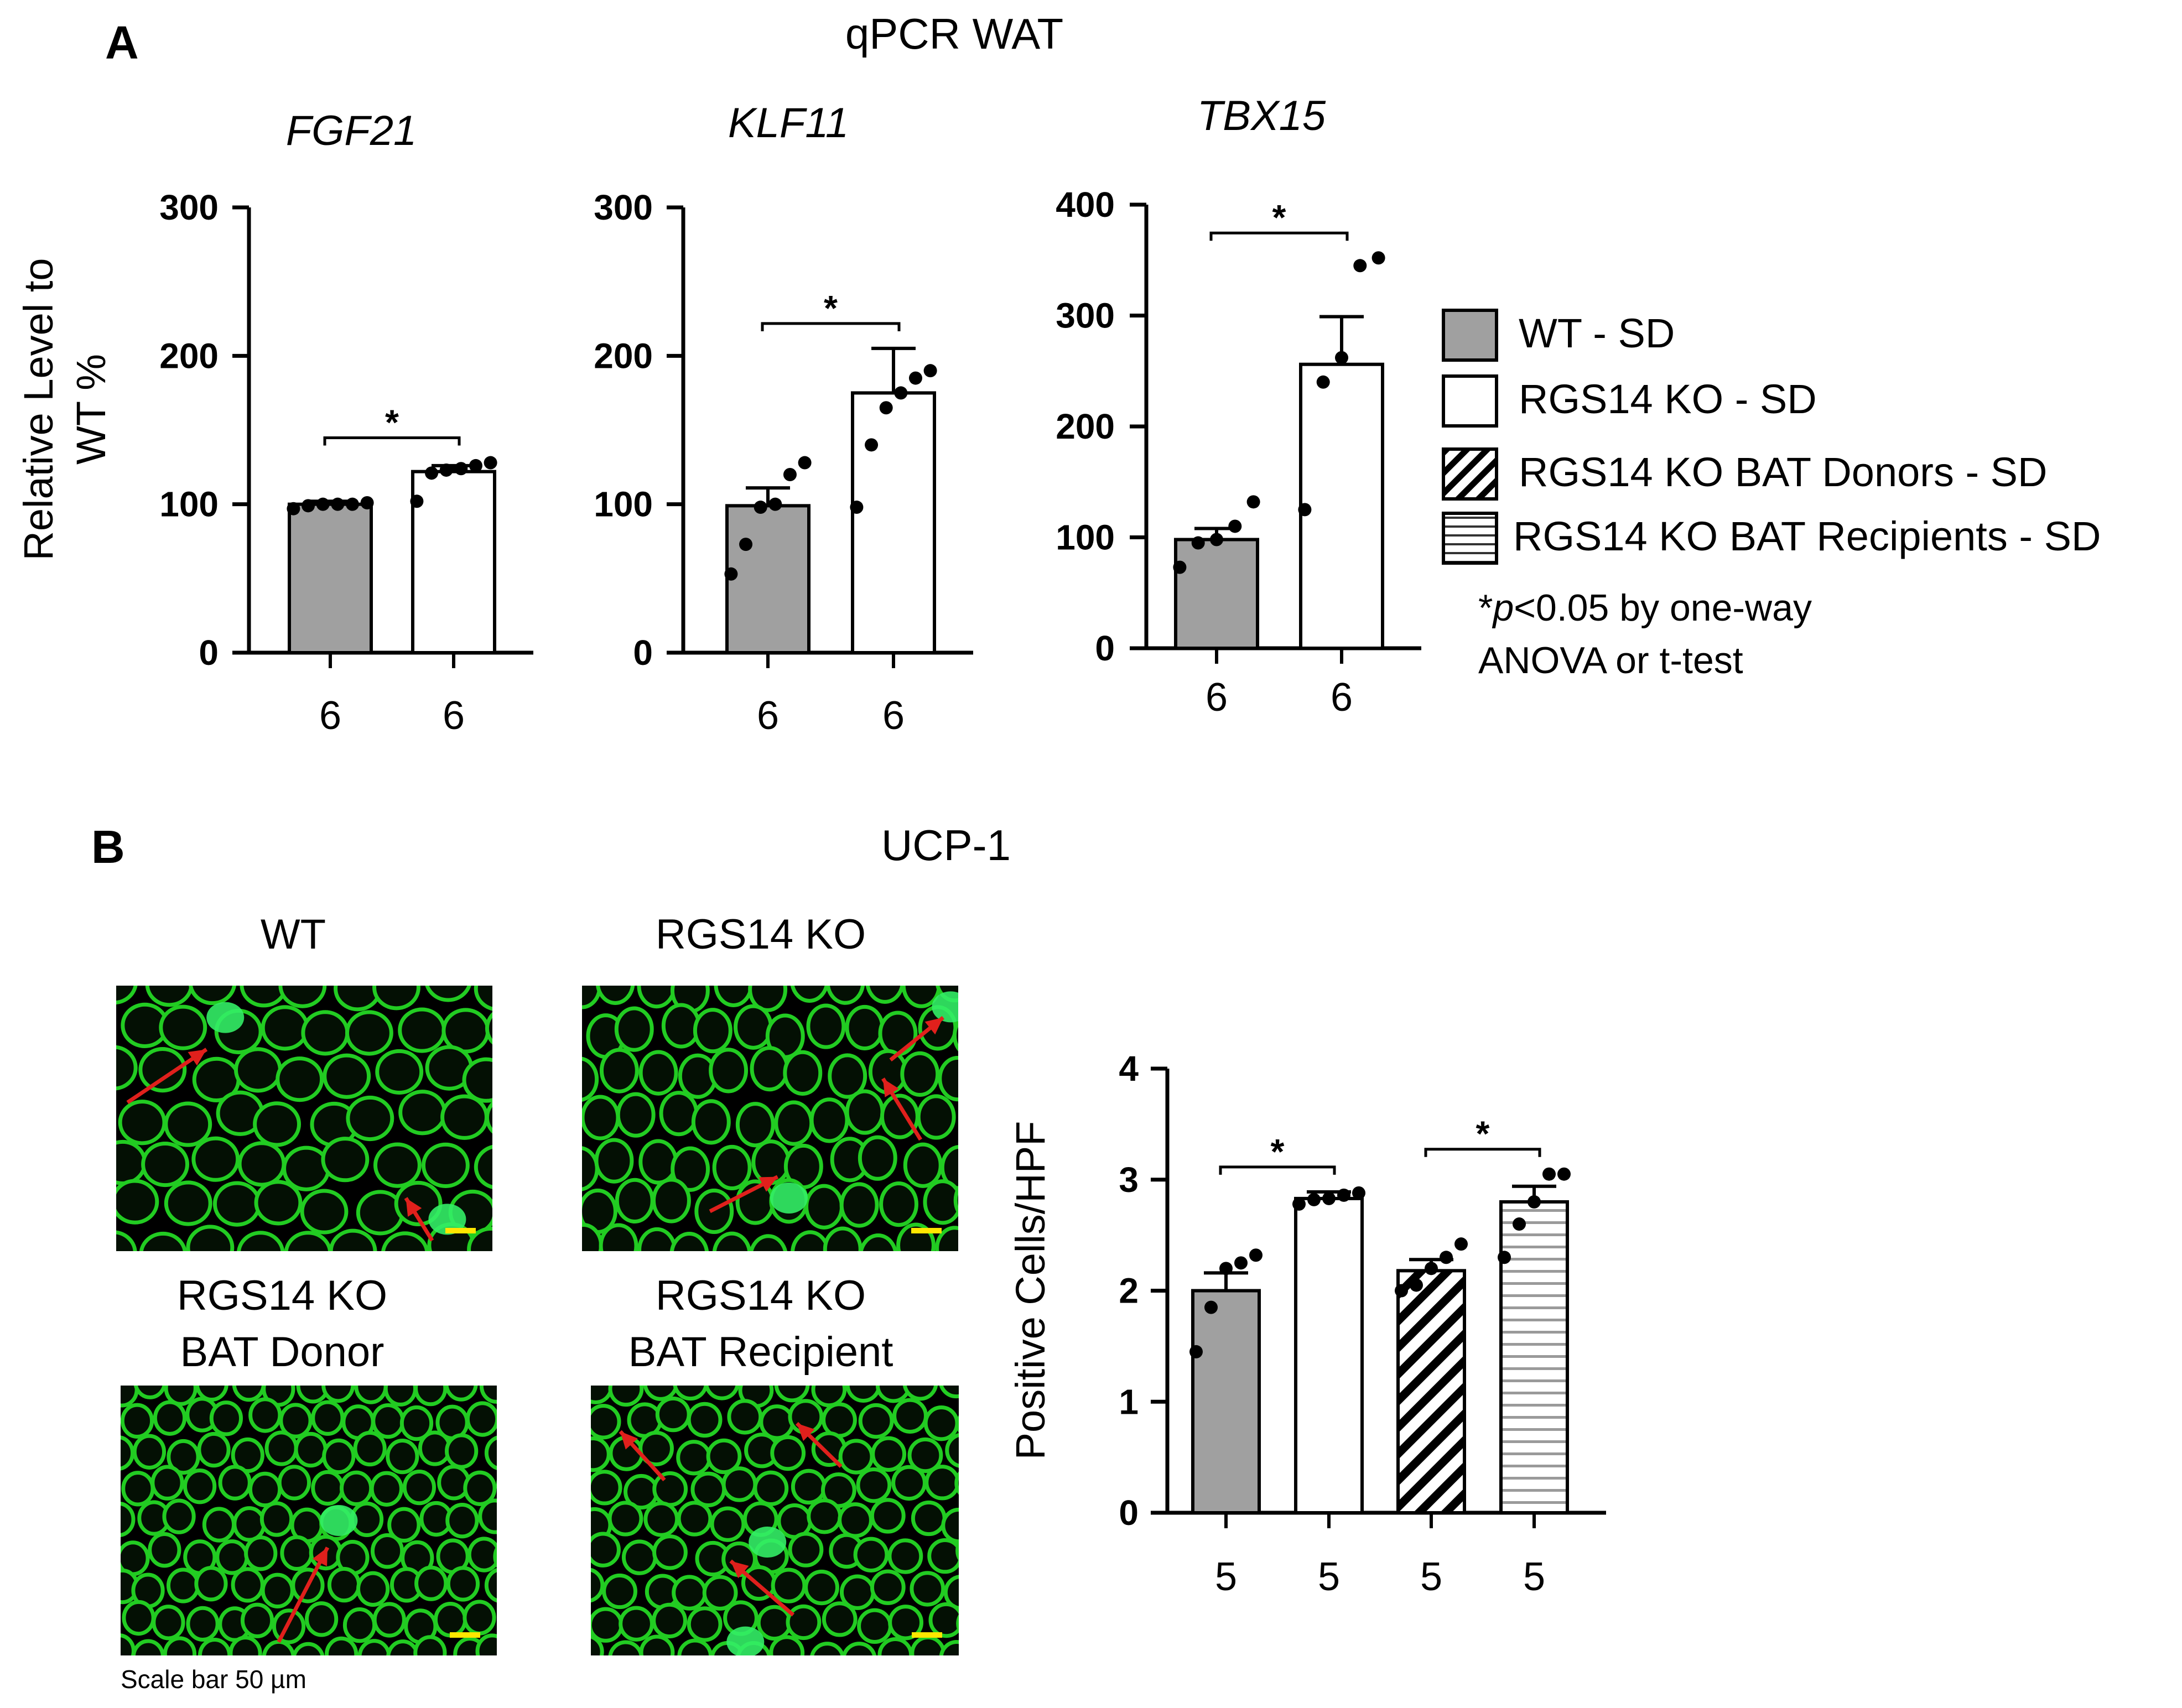 The width and height of the screenshot is (2182, 1708). I want to click on chart-title: FGF21, so click(351, 130).